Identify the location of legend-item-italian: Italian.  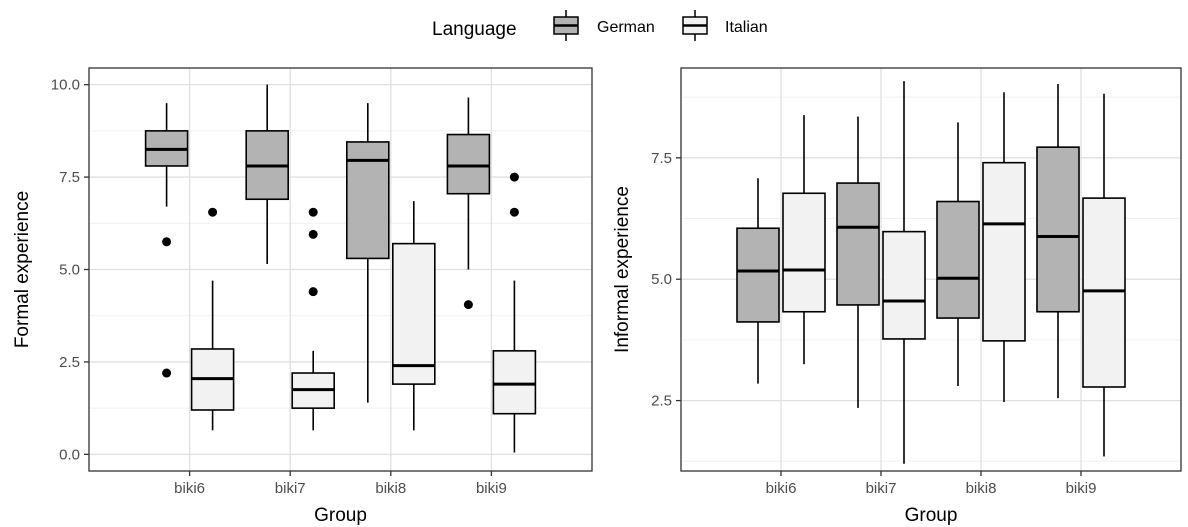
(725, 25).